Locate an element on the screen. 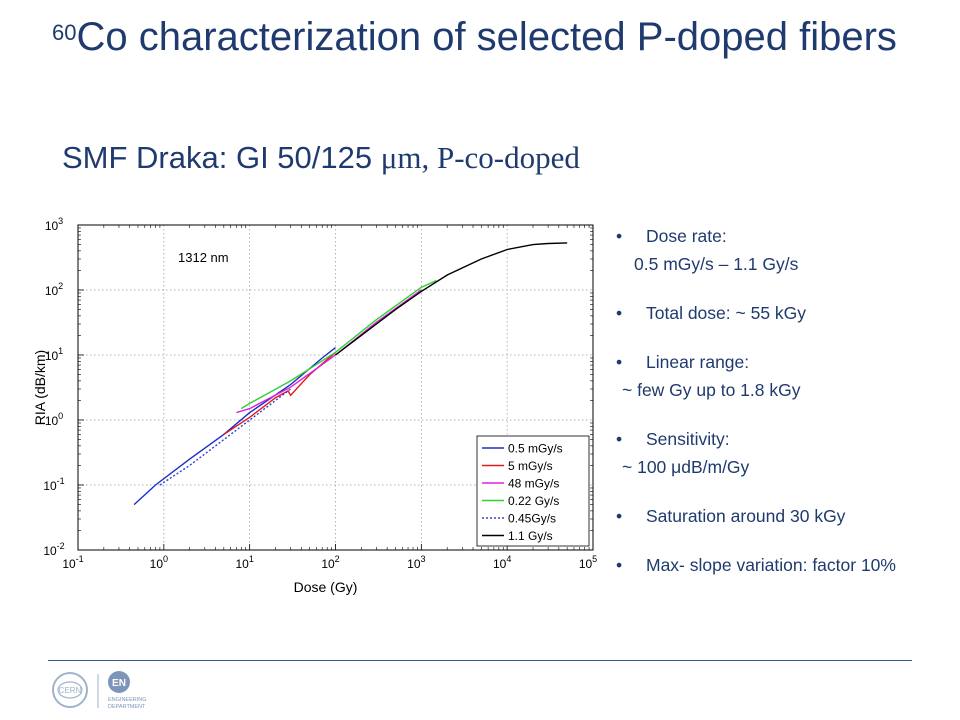 This screenshot has height=720, width=960. bullet-sensitivity: Sensitivity: ~ 100 μdB/m/Gy is located at coordinates (782, 453).